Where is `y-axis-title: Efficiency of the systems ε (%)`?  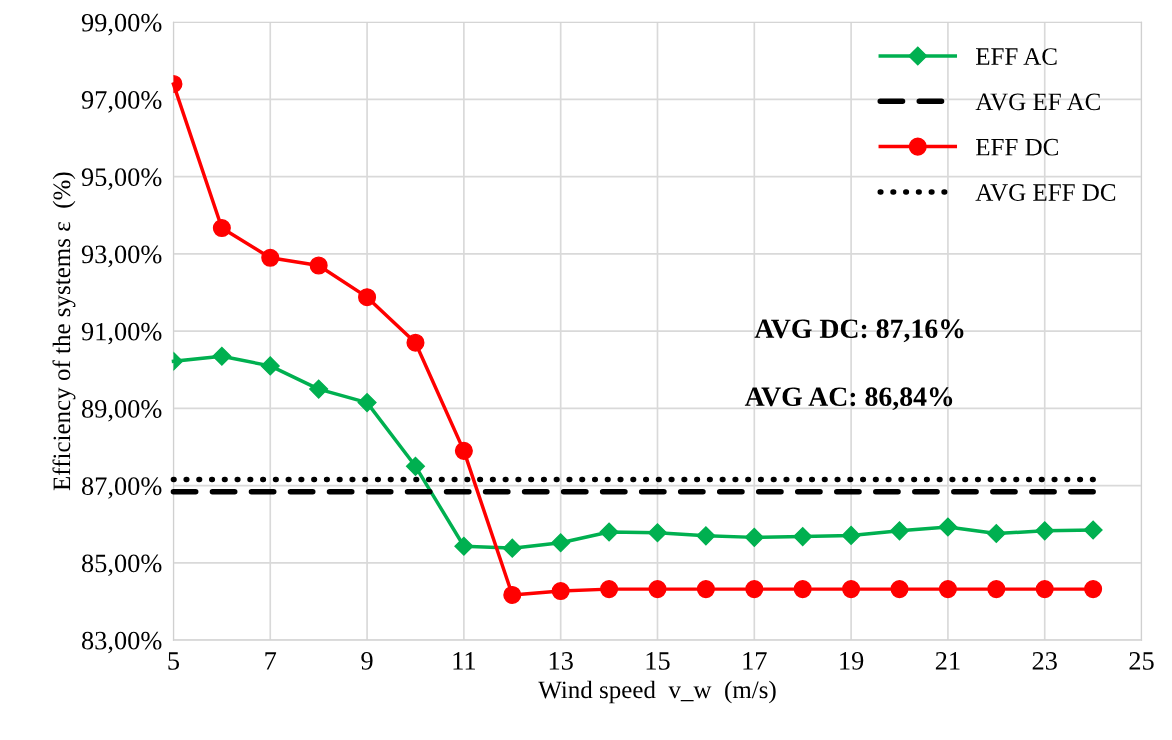 y-axis-title: Efficiency of the systems ε (%) is located at coordinates (64, 331).